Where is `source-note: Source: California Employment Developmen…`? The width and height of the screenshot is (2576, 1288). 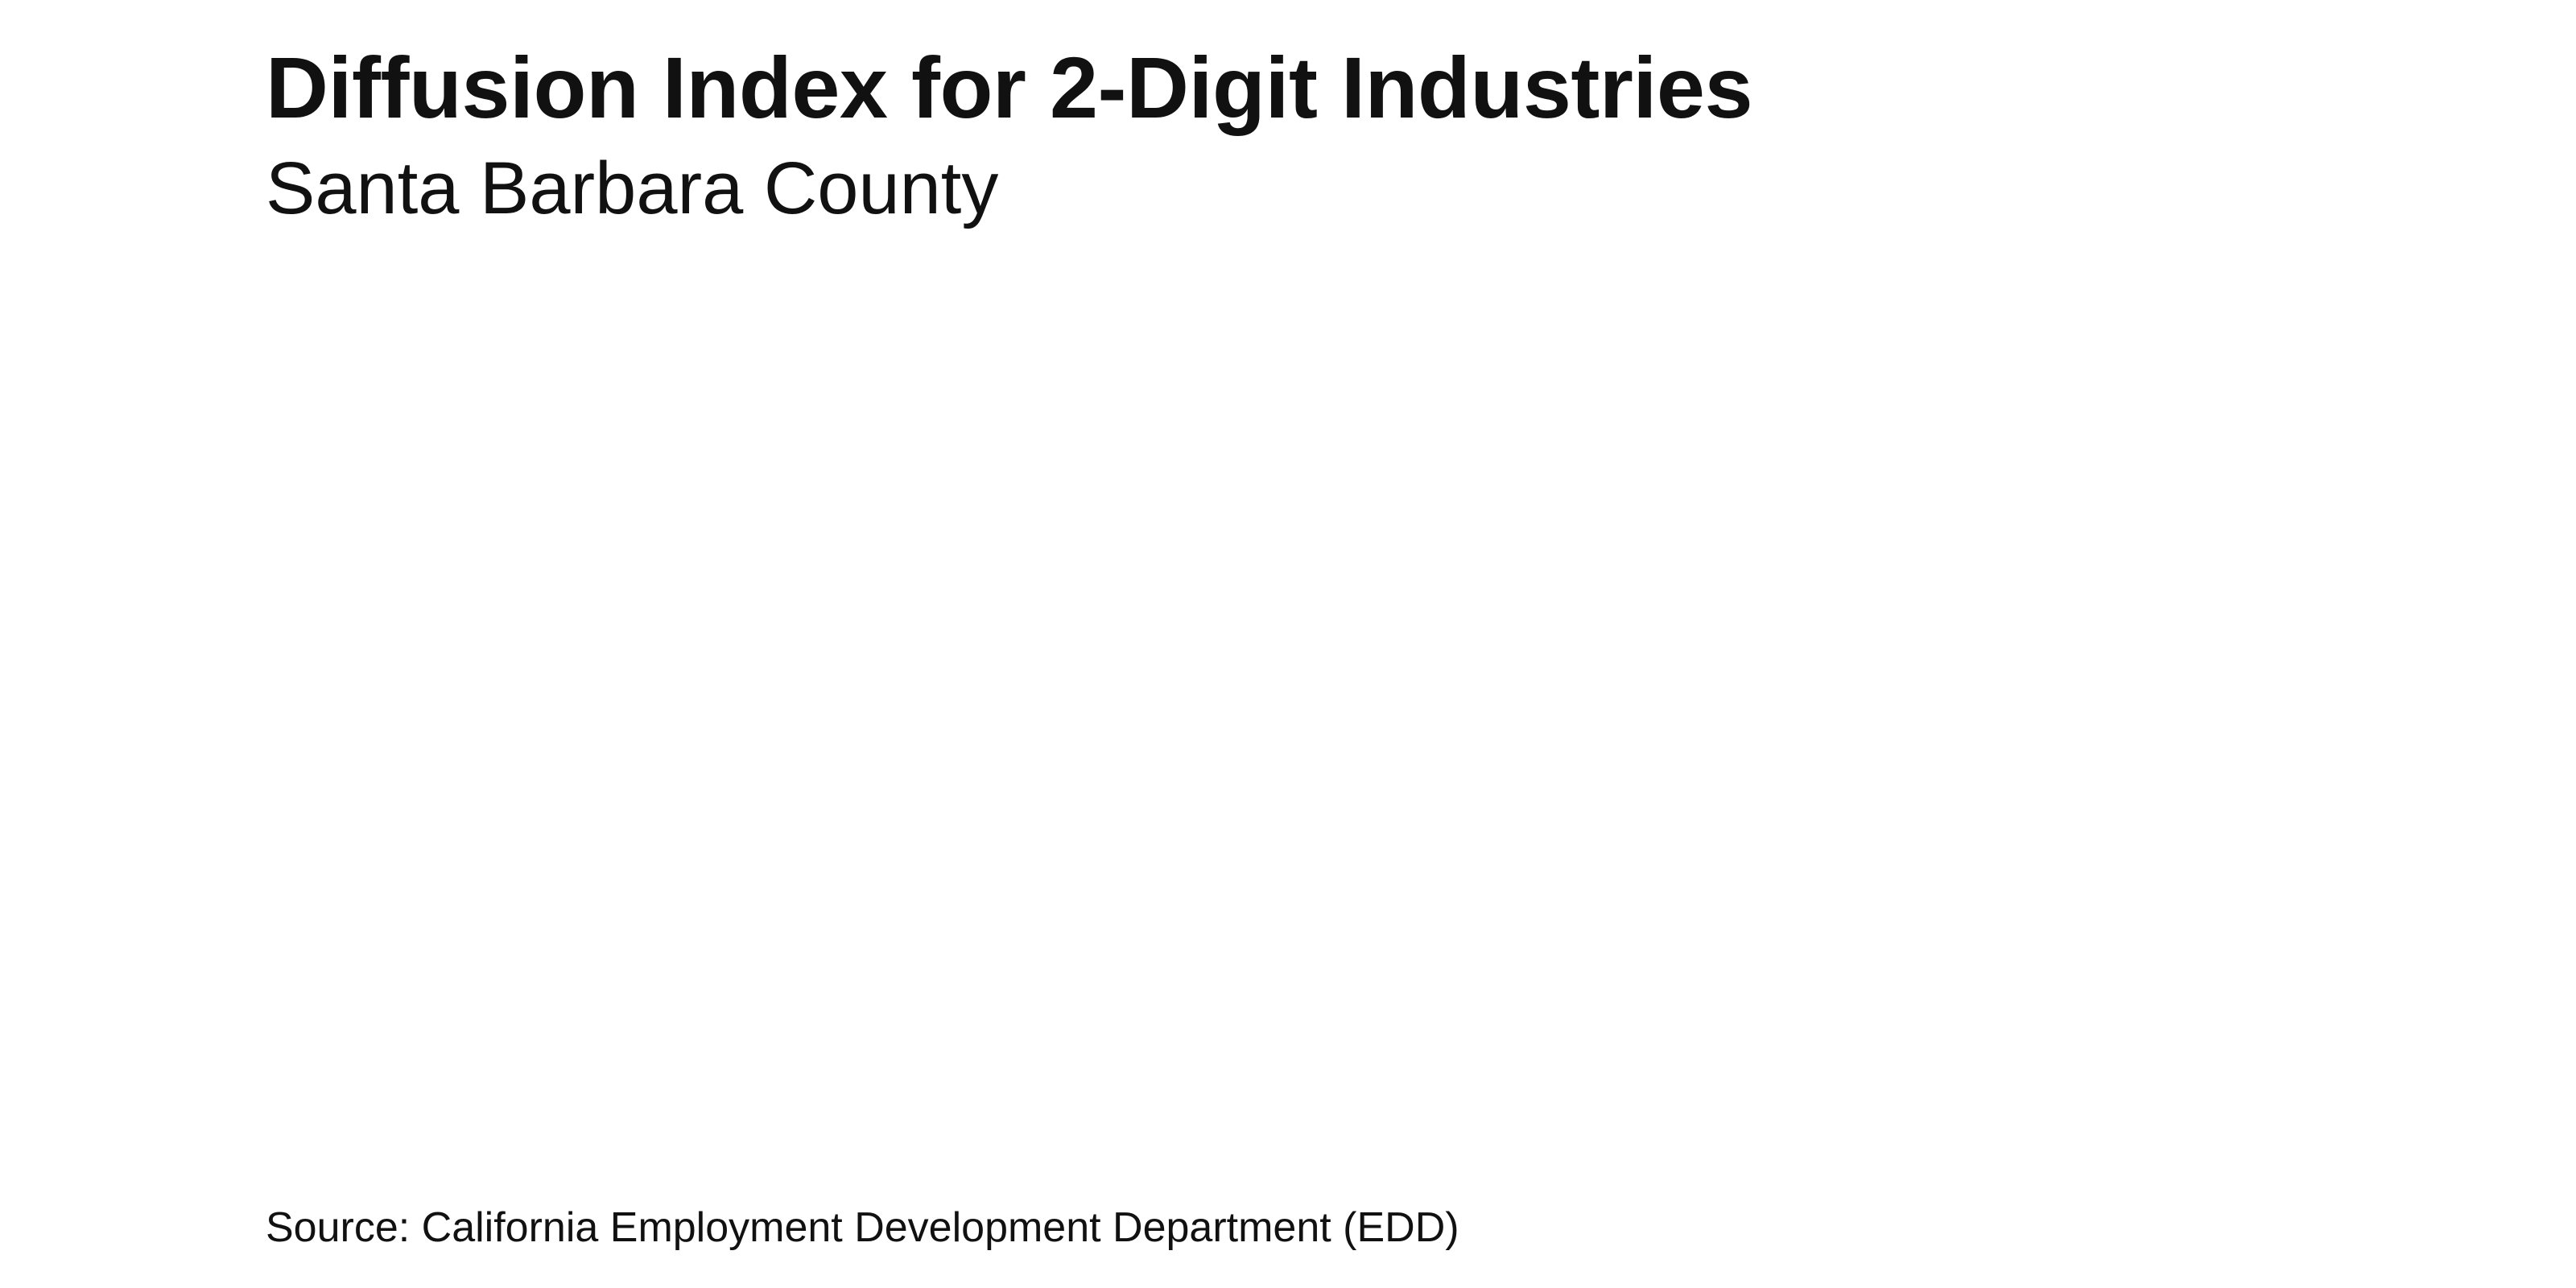
source-note: Source: California Employment Developmen… is located at coordinates (862, 1227).